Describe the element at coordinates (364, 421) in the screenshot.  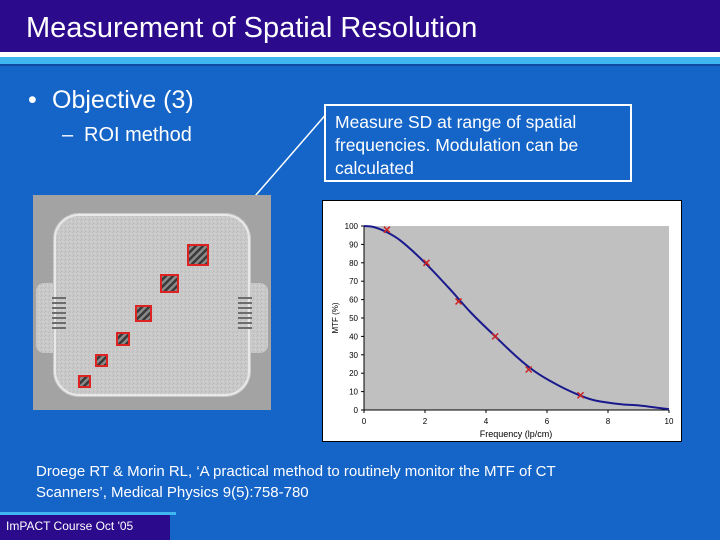
I see `x-tick-label: 0` at that location.